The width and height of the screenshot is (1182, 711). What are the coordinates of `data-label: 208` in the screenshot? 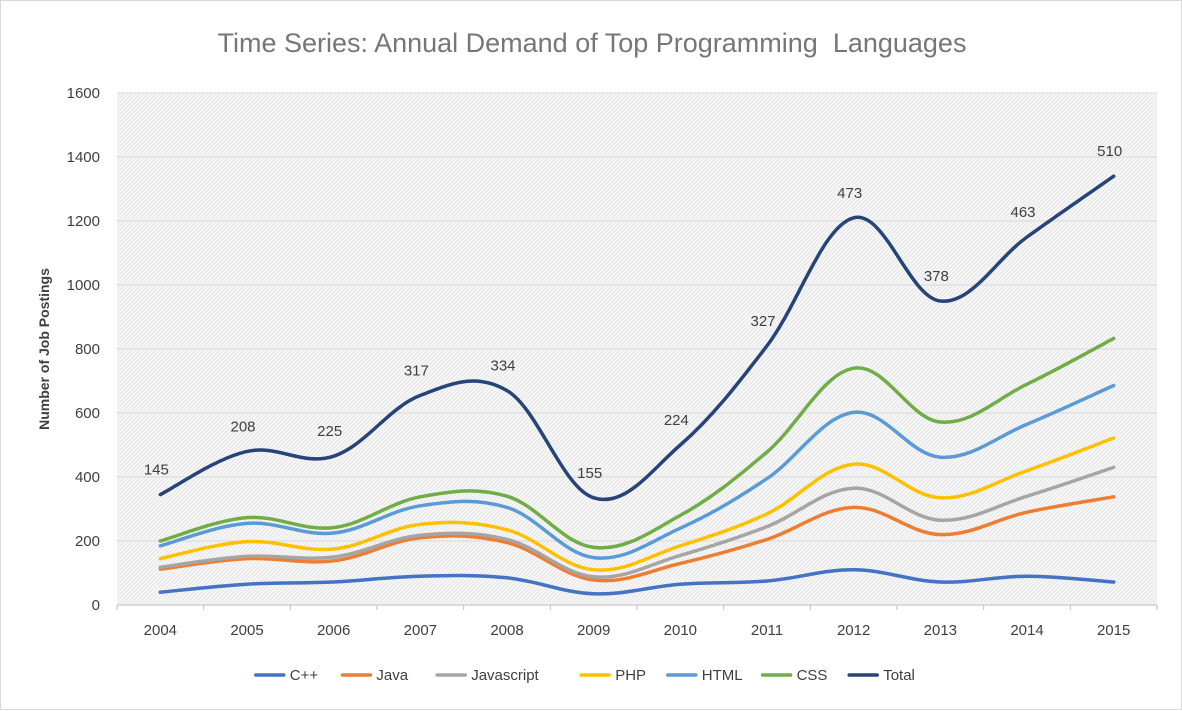 It's located at (242, 426).